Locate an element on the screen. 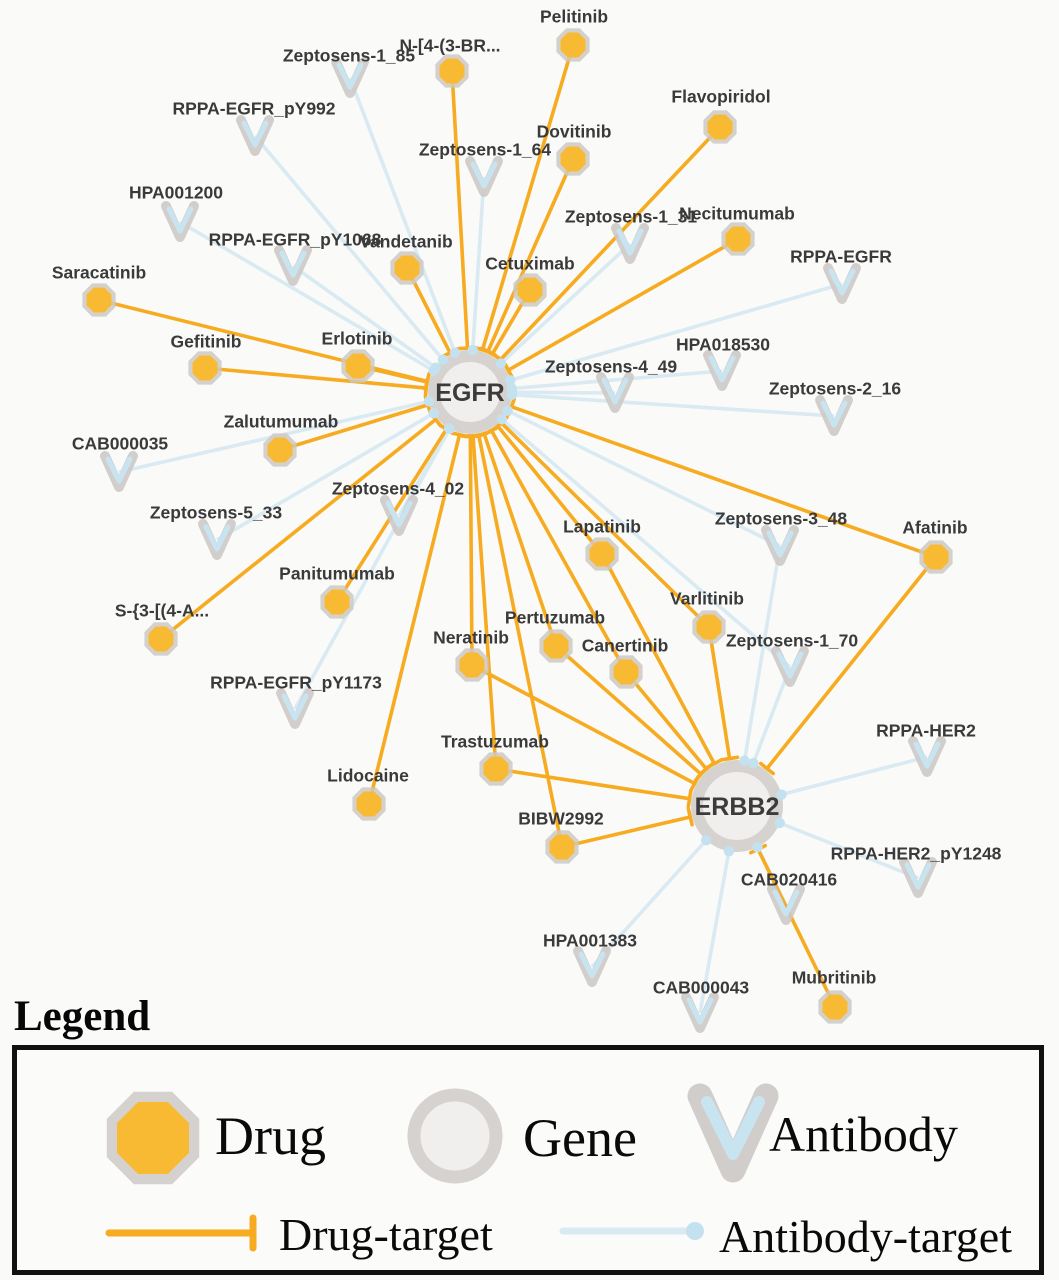  node-label-cab020416: CAB020416 is located at coordinates (789, 879).